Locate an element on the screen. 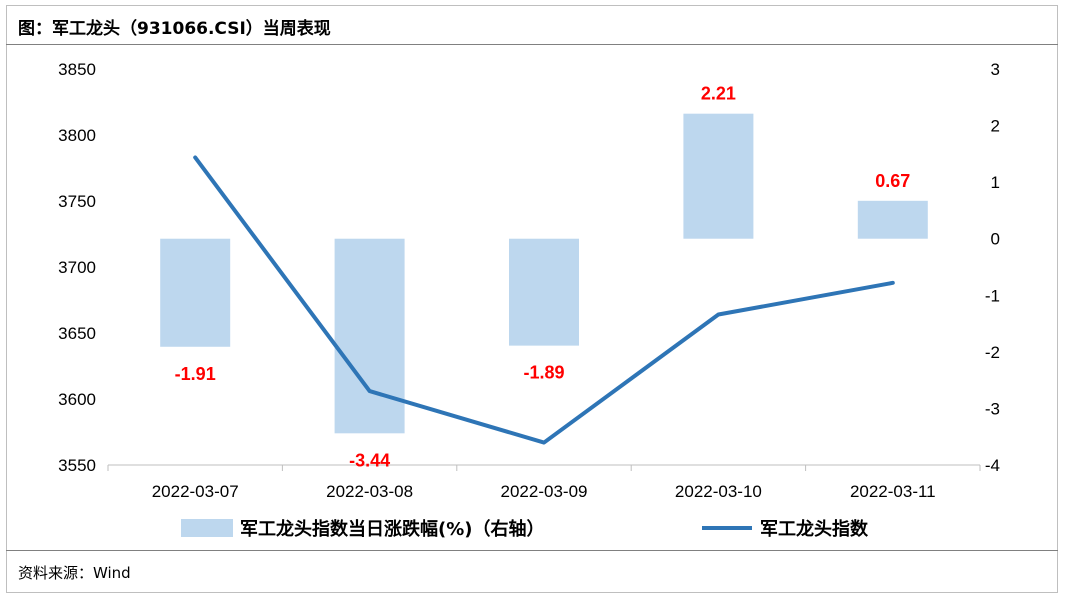 This screenshot has height=602, width=1068. legend-bar-swatch is located at coordinates (207, 528).